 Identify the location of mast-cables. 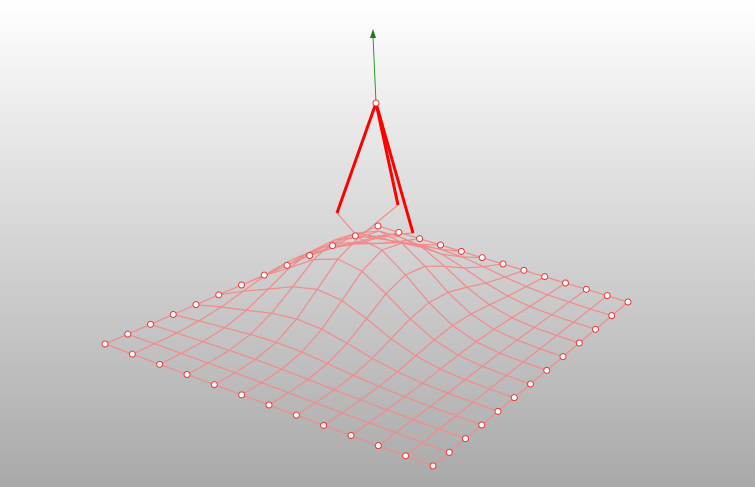
(375, 131).